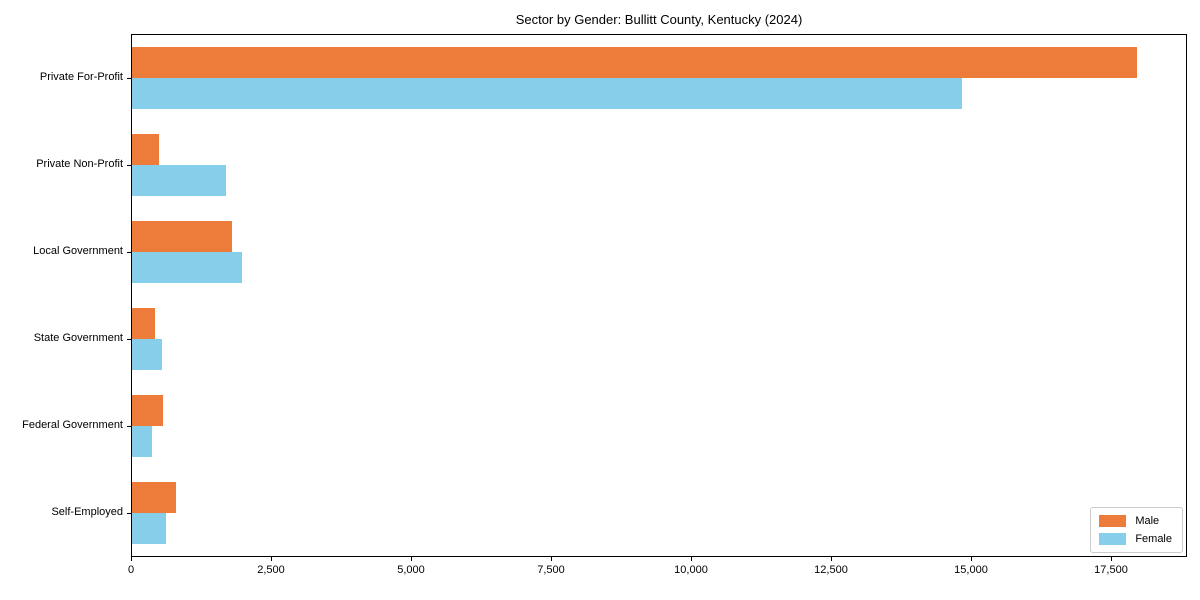  What do you see at coordinates (79, 164) in the screenshot?
I see `y-tick-label: Private Non-Profit` at bounding box center [79, 164].